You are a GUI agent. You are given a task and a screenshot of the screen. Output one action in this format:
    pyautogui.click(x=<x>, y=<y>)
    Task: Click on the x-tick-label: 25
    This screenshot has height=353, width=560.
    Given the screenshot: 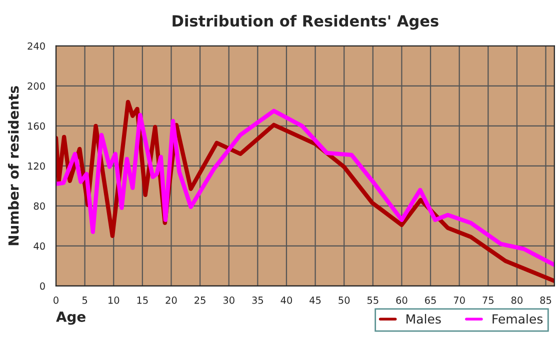 What is the action you would take?
    pyautogui.click(x=200, y=300)
    